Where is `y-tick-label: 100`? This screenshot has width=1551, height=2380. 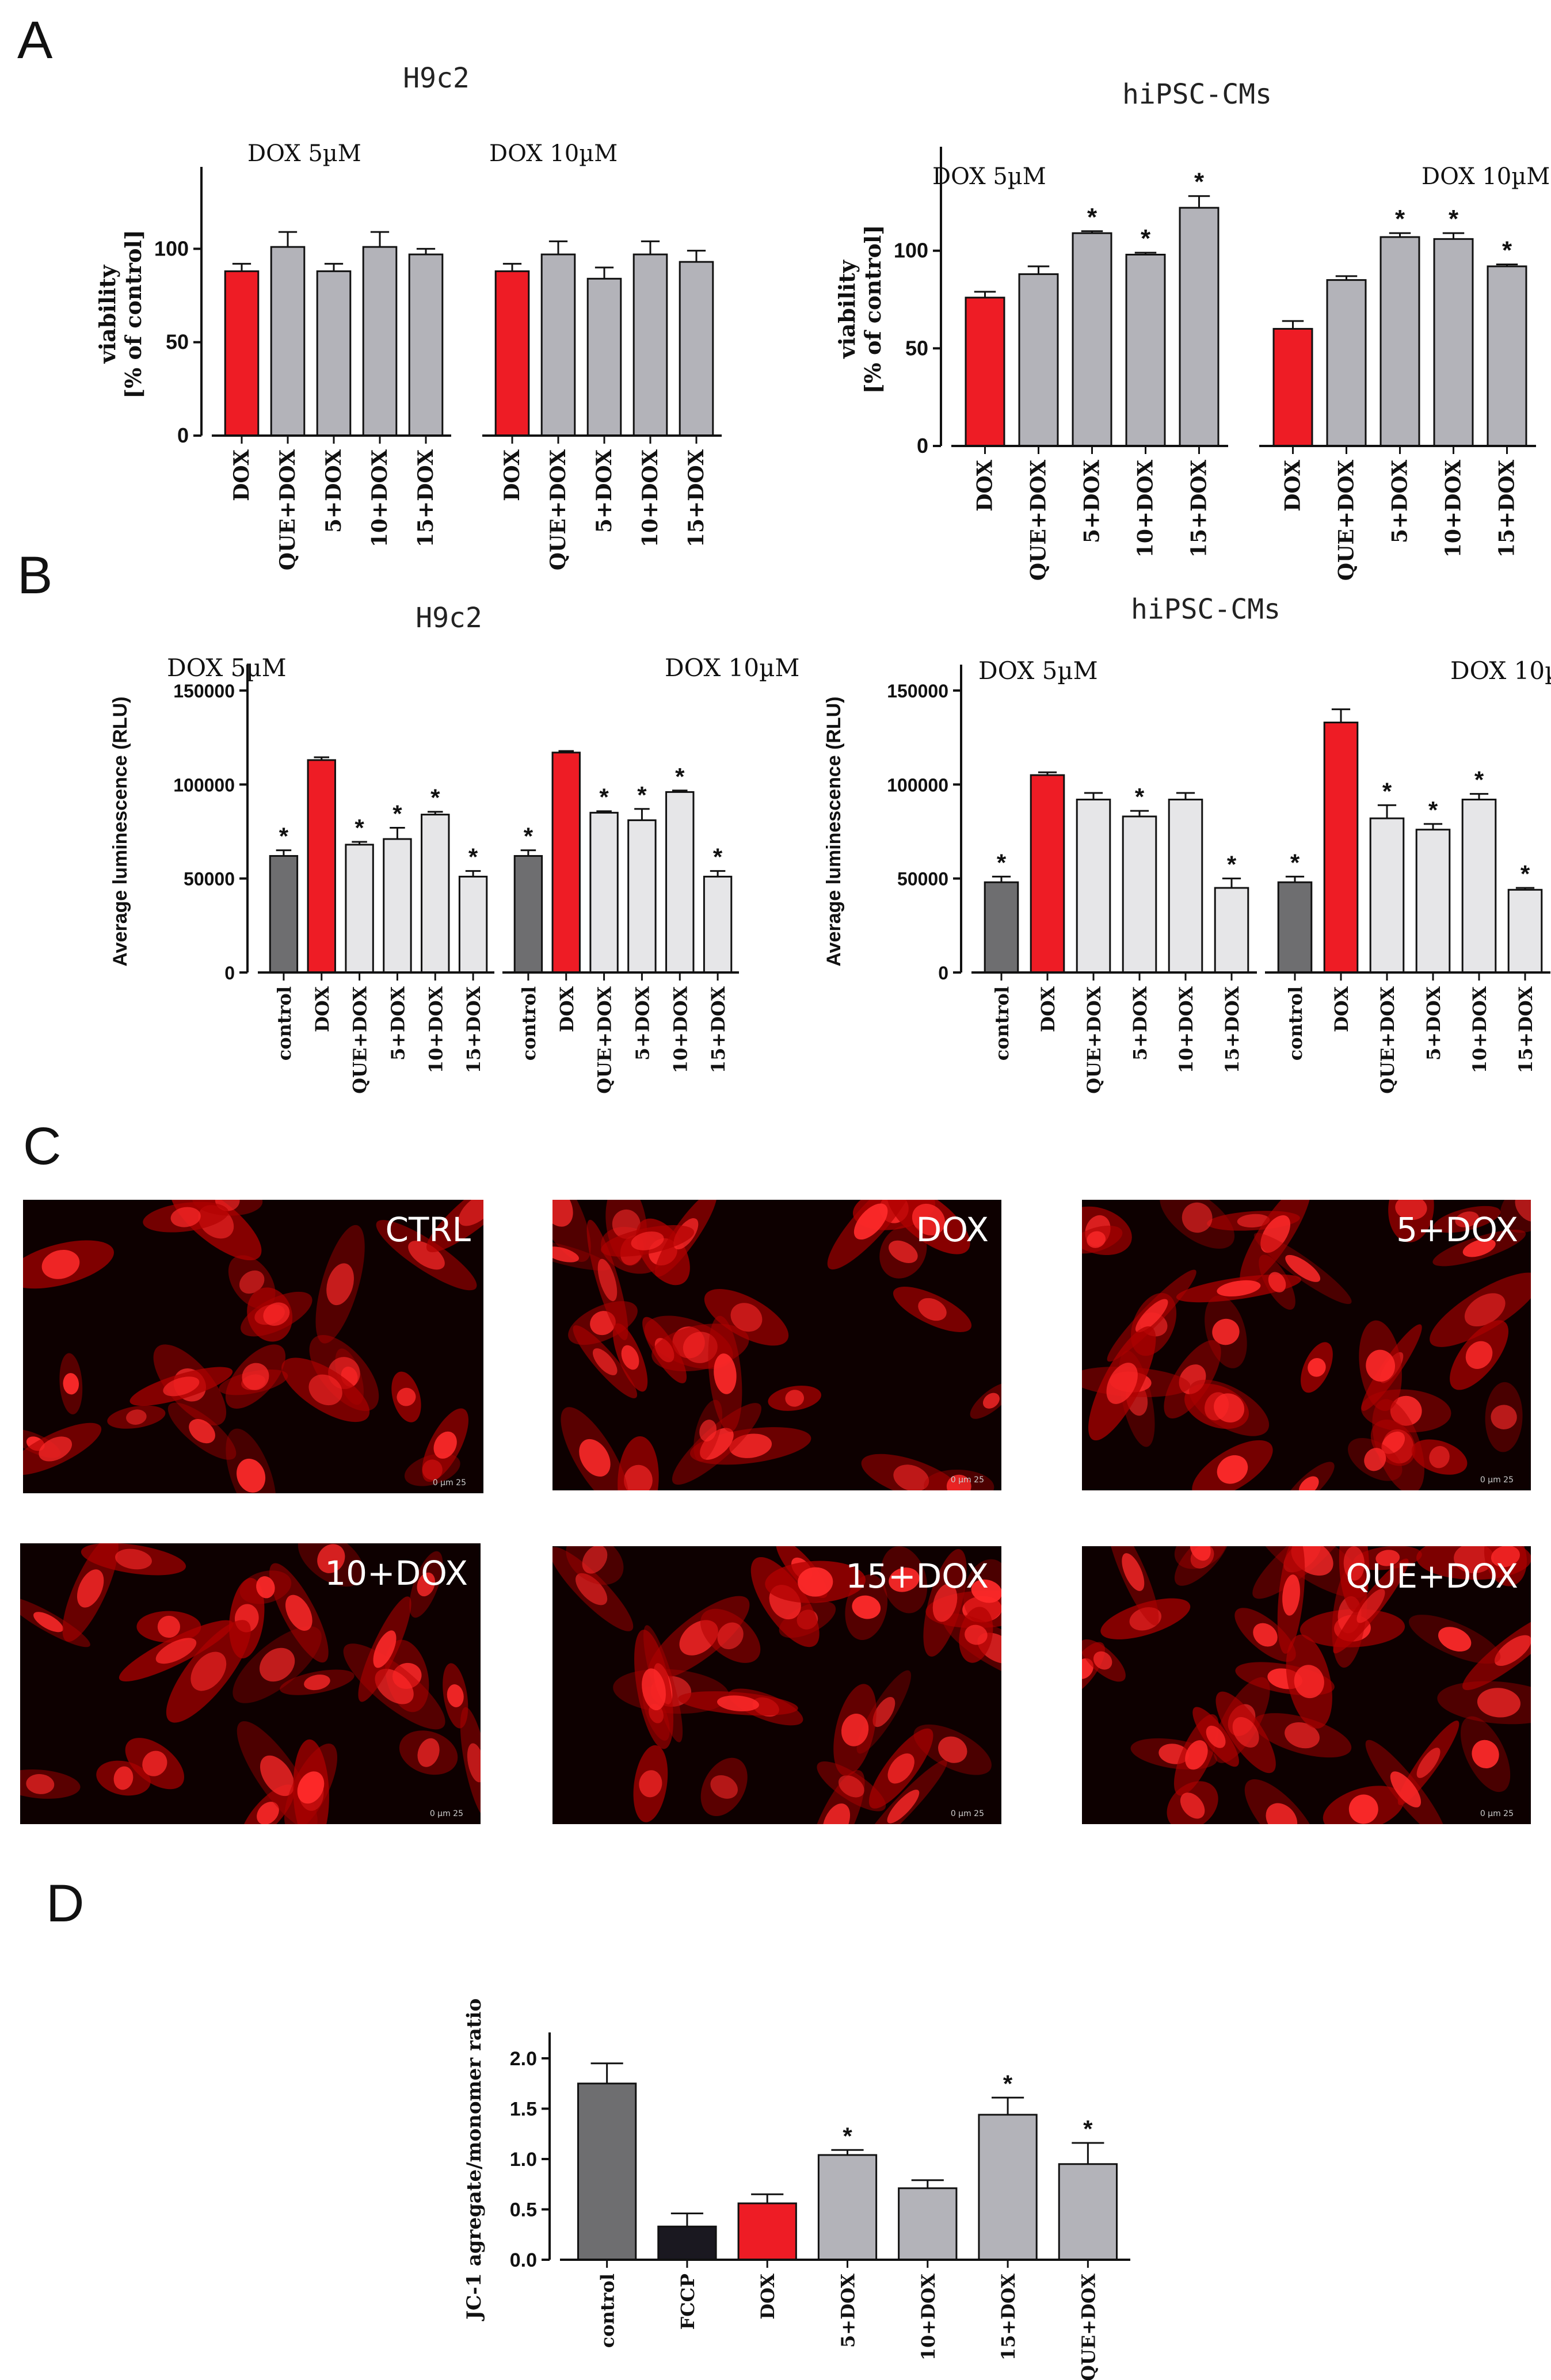 y-tick-label: 100 is located at coordinates (911, 250).